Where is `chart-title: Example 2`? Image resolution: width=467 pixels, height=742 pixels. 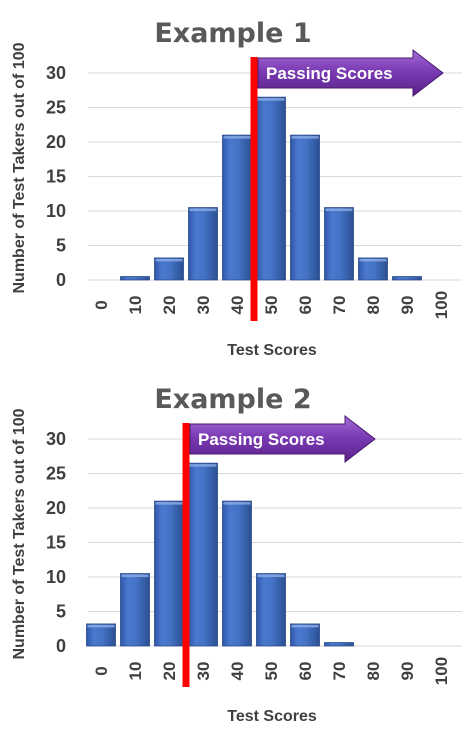 chart-title: Example 2 is located at coordinates (232, 399).